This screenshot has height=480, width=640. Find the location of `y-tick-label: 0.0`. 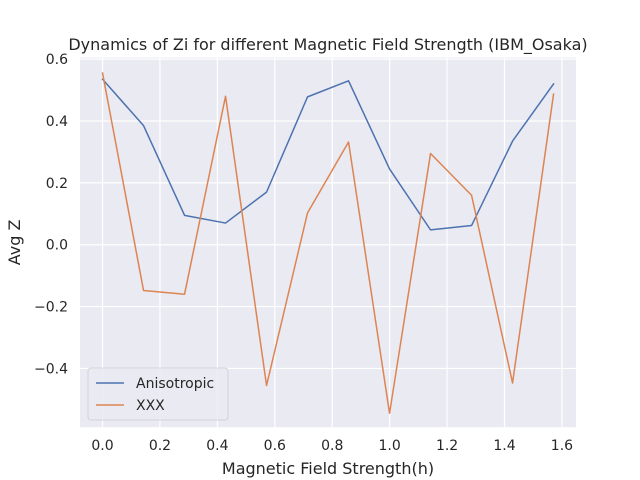

y-tick-label: 0.0 is located at coordinates (57, 246).